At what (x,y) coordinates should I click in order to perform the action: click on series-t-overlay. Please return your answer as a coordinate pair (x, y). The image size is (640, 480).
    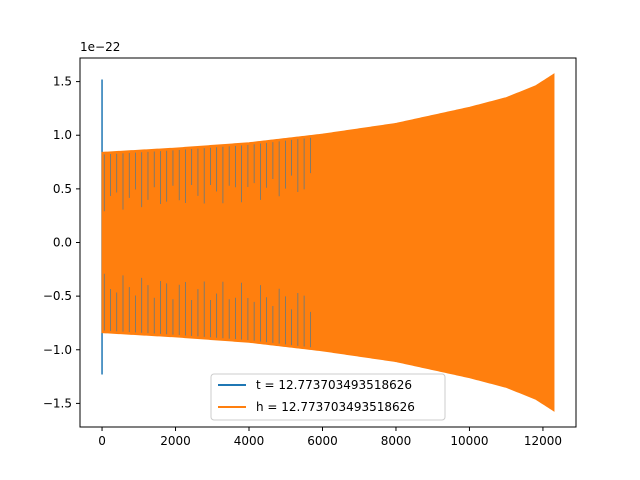
    Looking at the image, I should click on (207, 242).